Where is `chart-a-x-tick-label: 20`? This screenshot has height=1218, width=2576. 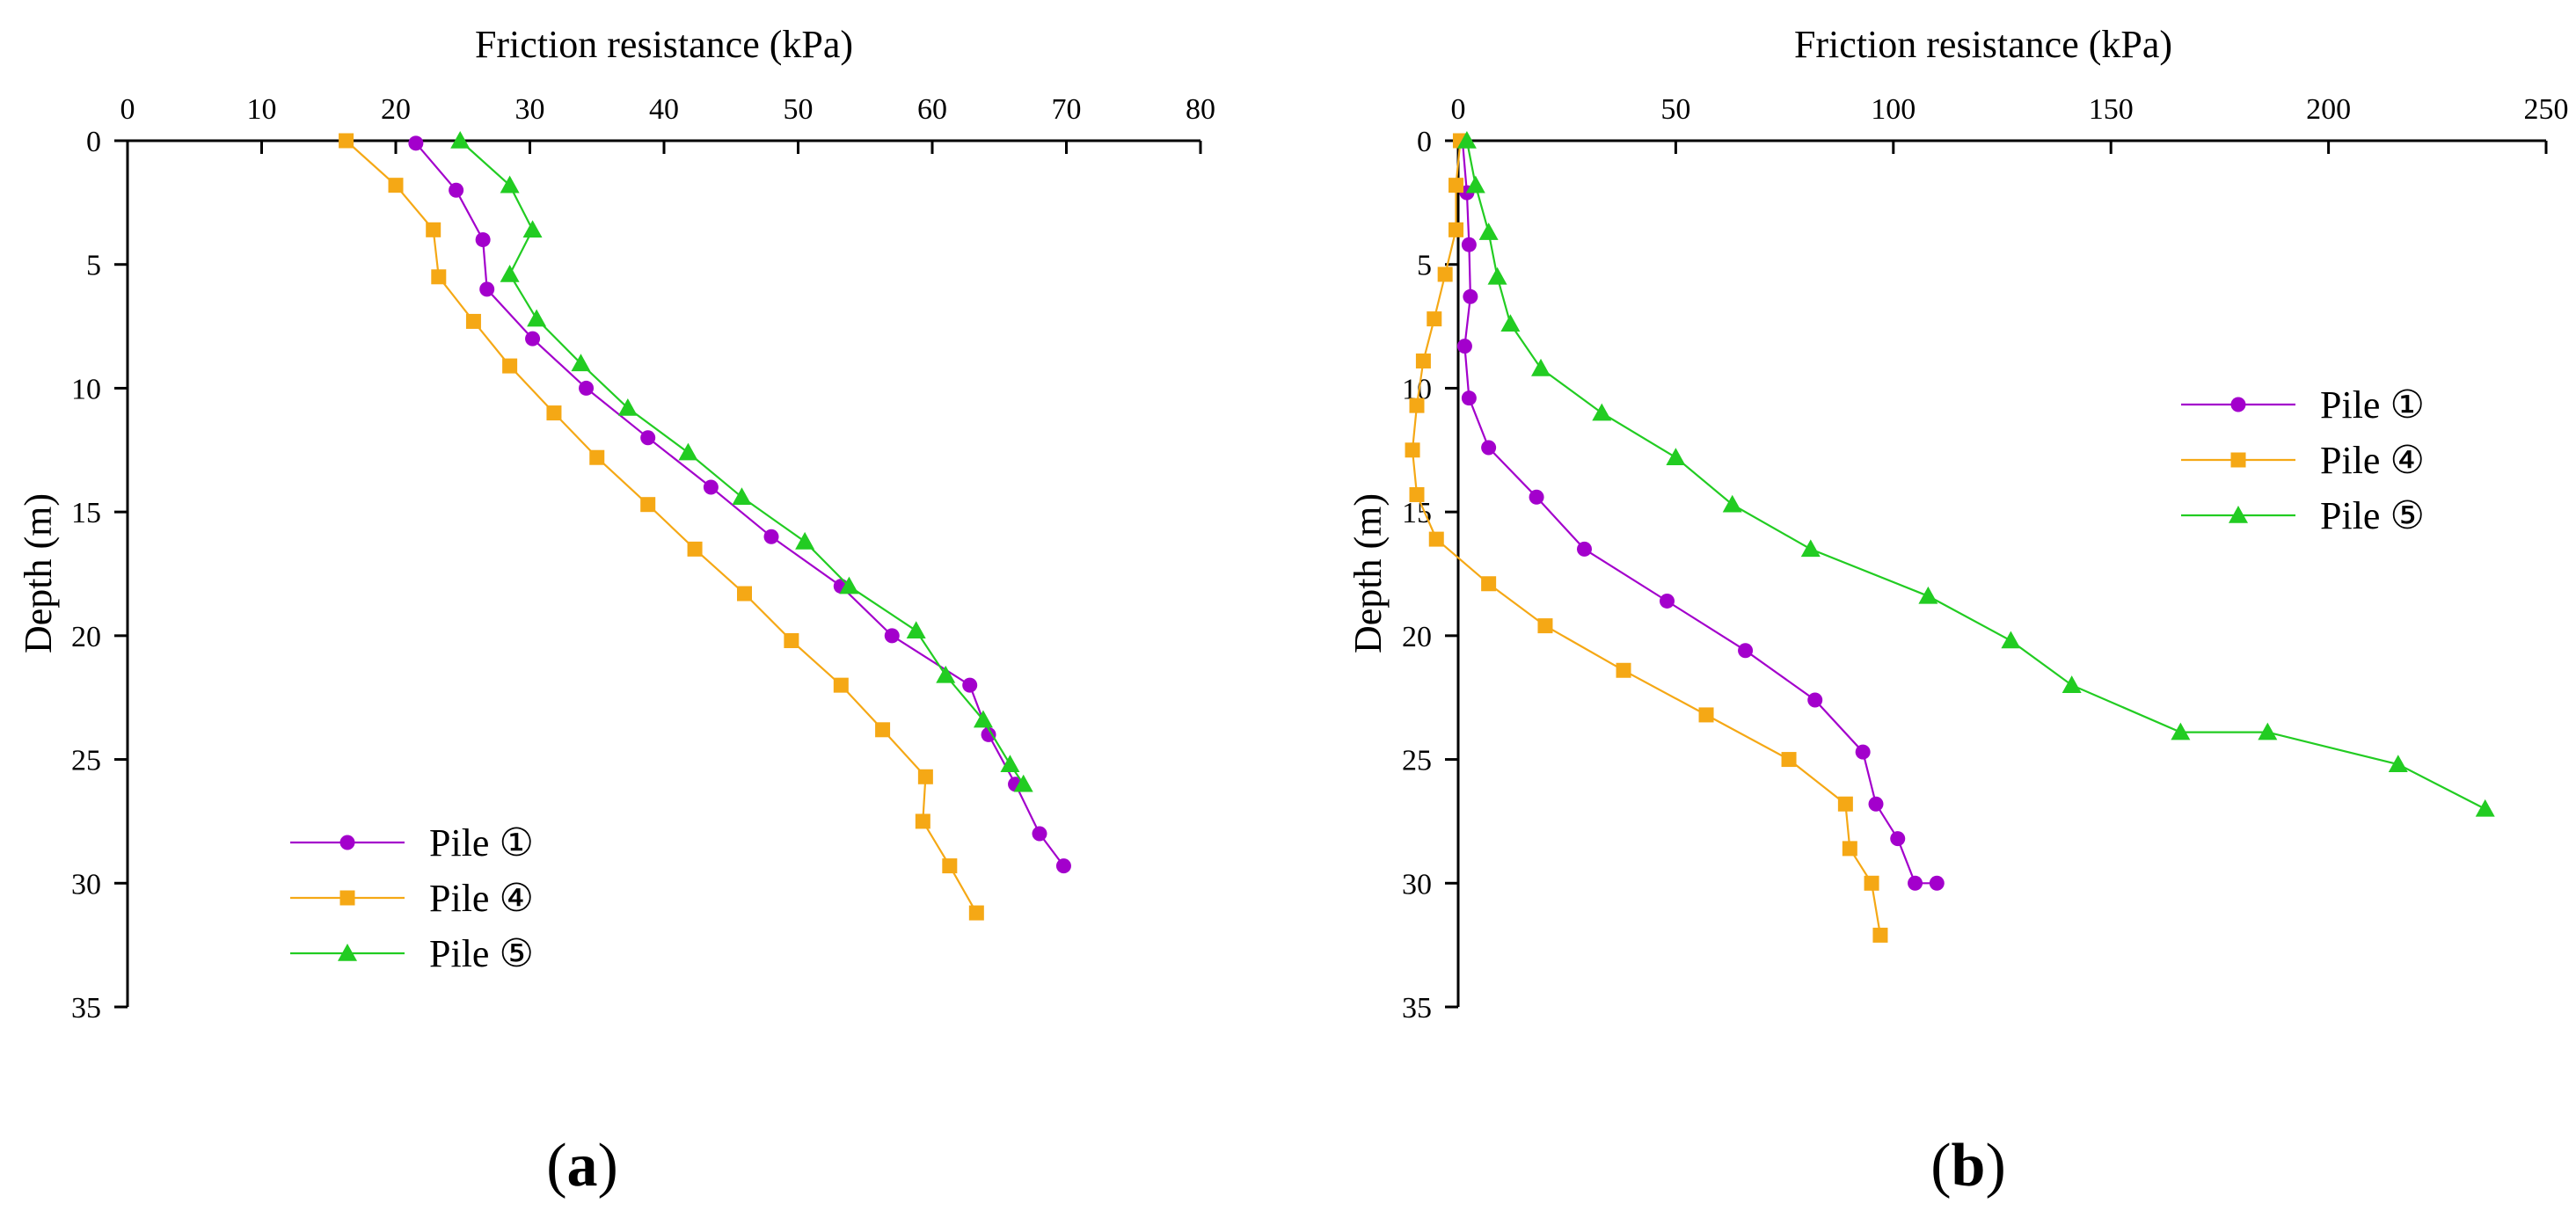 chart-a-x-tick-label: 20 is located at coordinates (396, 109).